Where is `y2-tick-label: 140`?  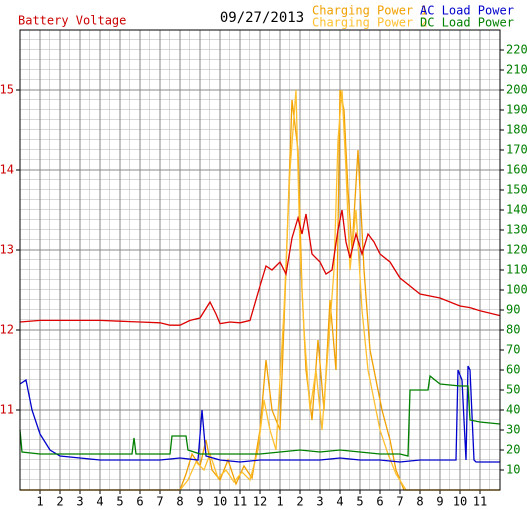 y2-tick-label: 140 is located at coordinates (516, 210).